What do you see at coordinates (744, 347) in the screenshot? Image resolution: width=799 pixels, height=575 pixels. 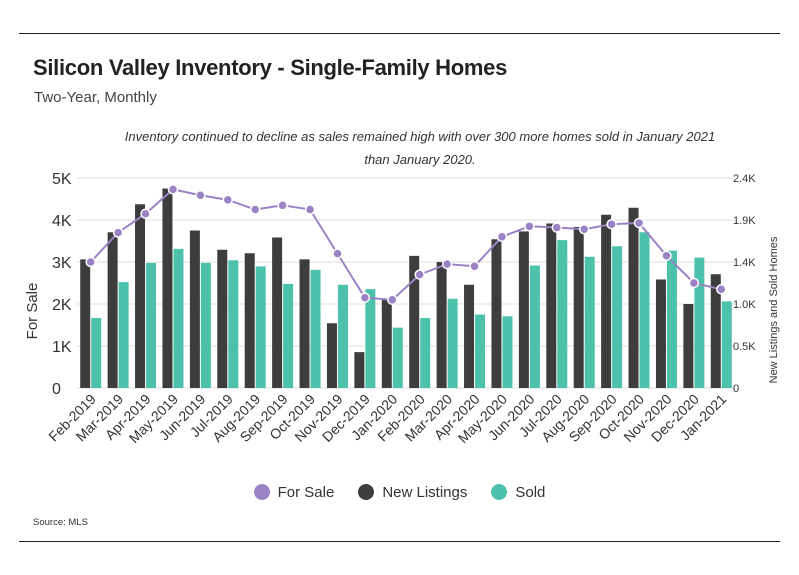 I see `right-axis-tick-label: 0.5K` at bounding box center [744, 347].